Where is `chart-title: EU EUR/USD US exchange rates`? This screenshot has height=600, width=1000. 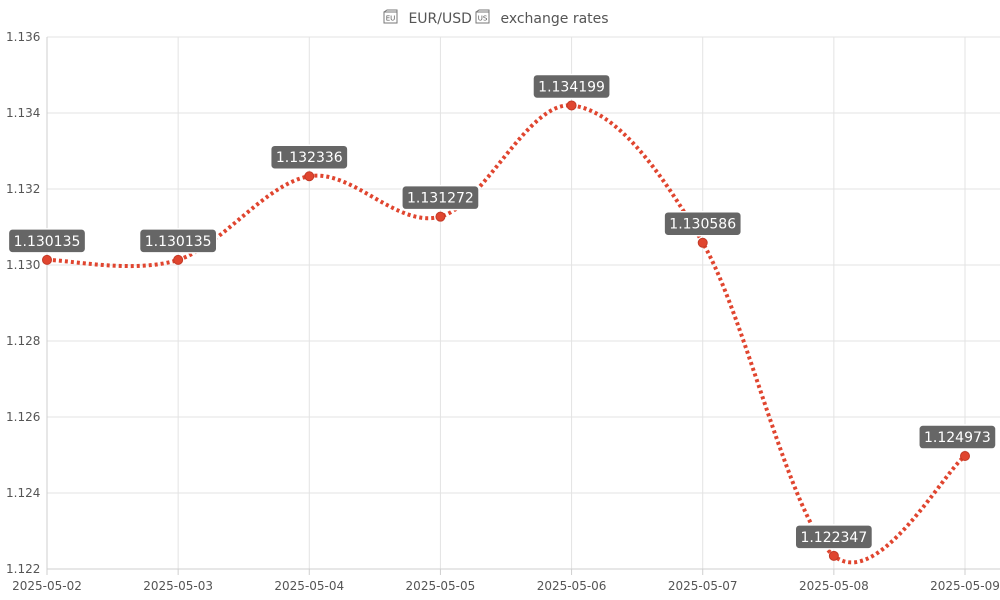 chart-title: EU EUR/USD US exchange rates is located at coordinates (496, 18).